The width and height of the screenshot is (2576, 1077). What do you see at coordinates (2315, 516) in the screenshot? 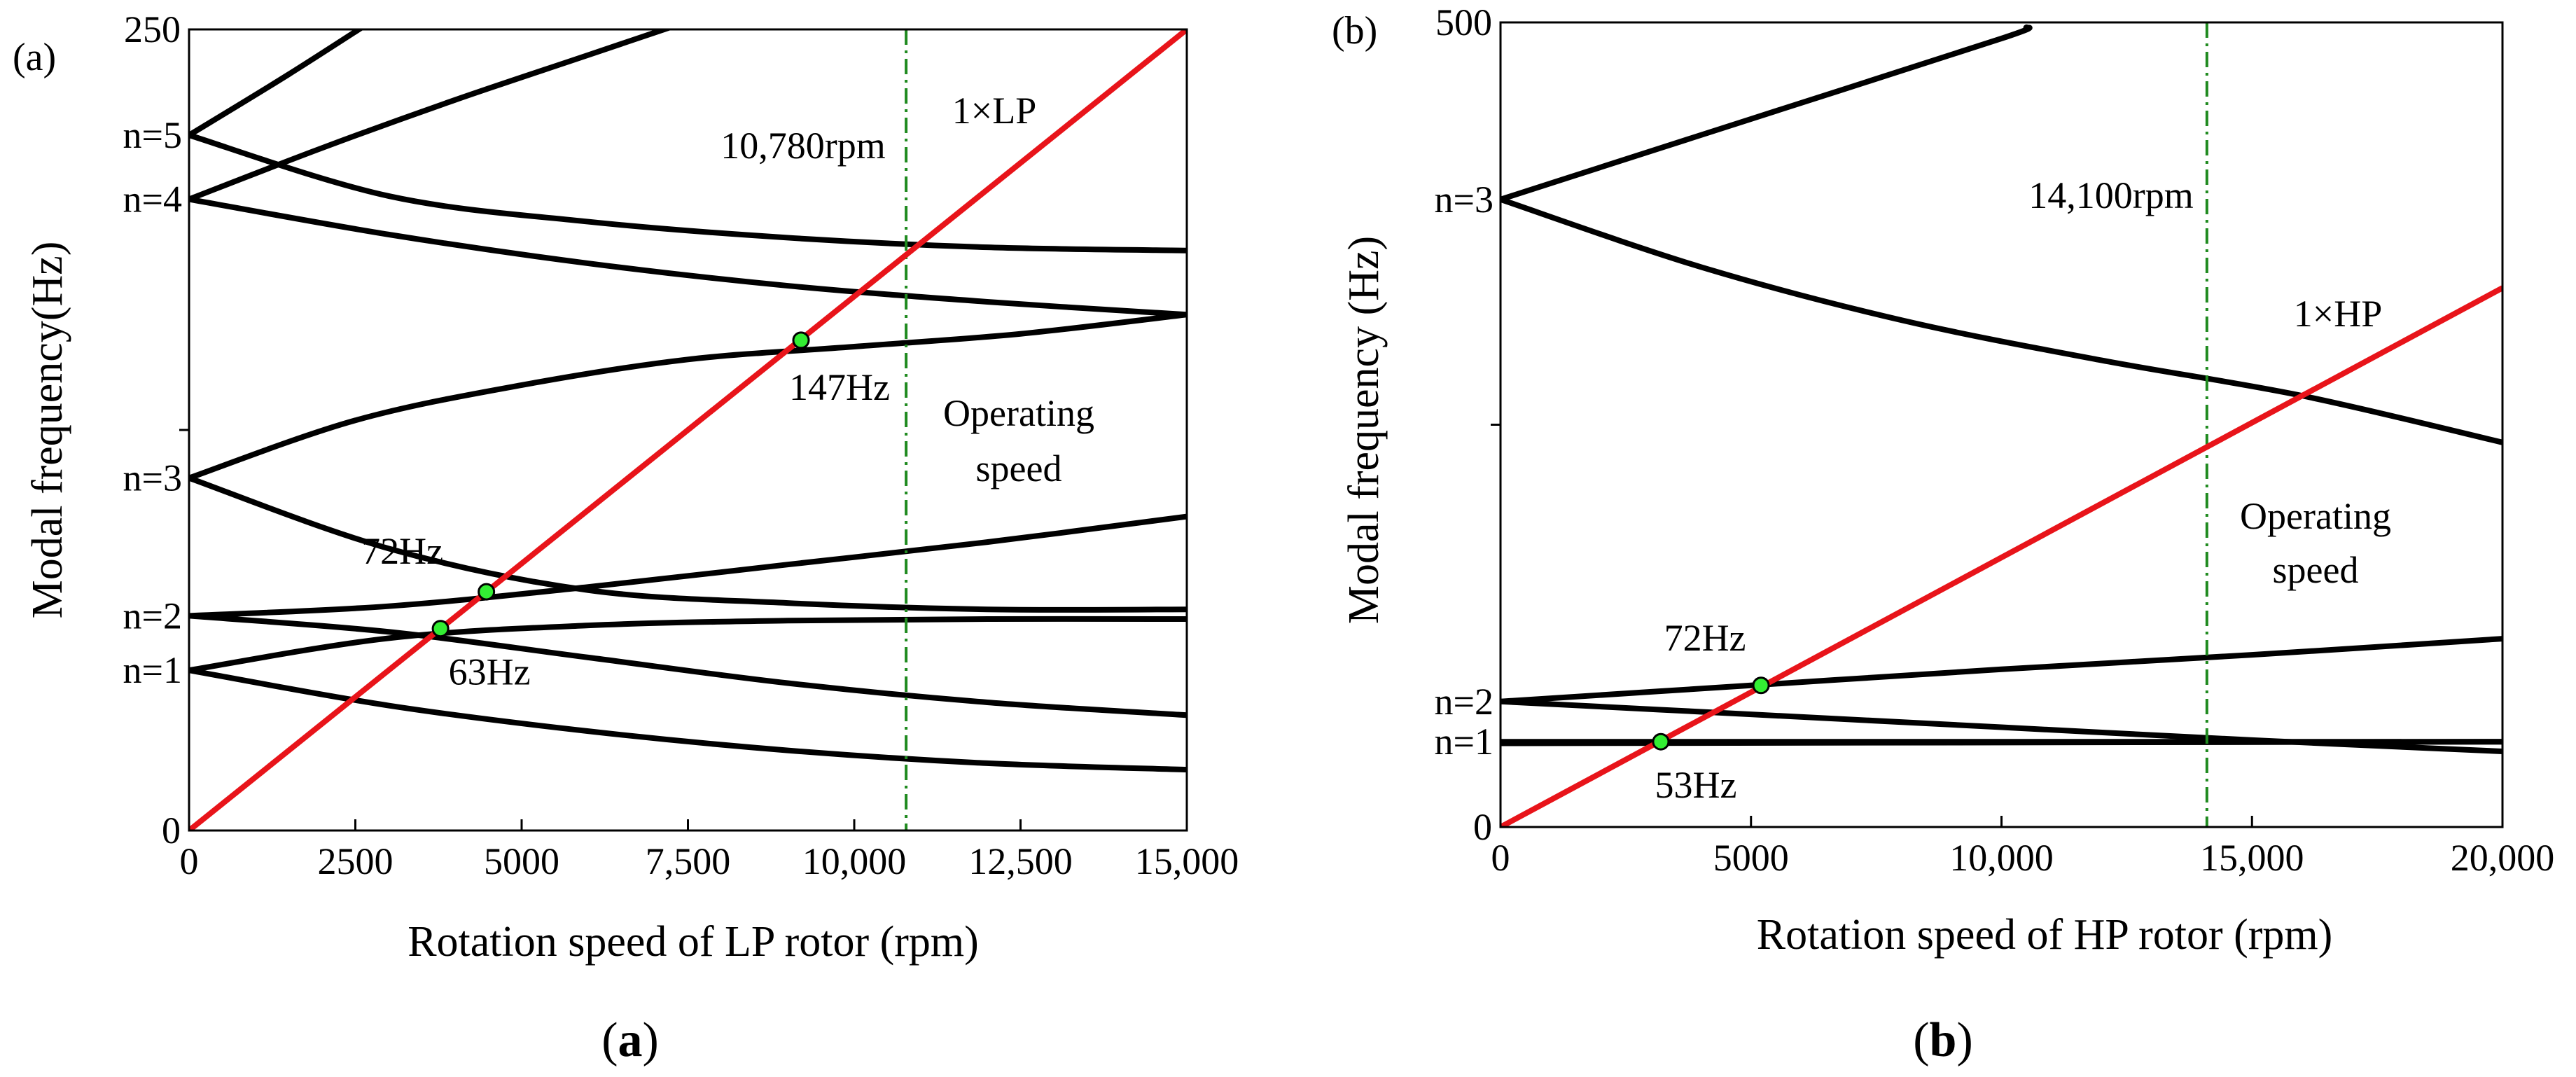
I see `panel-b-operating-text-line1: Operating` at bounding box center [2315, 516].